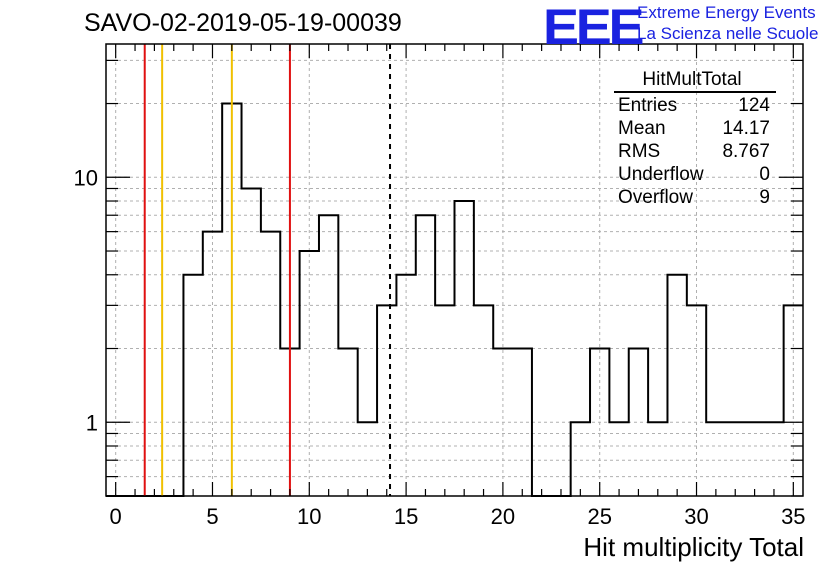 The width and height of the screenshot is (836, 572). Describe the element at coordinates (116, 516) in the screenshot. I see `x-tick-label: 0` at that location.